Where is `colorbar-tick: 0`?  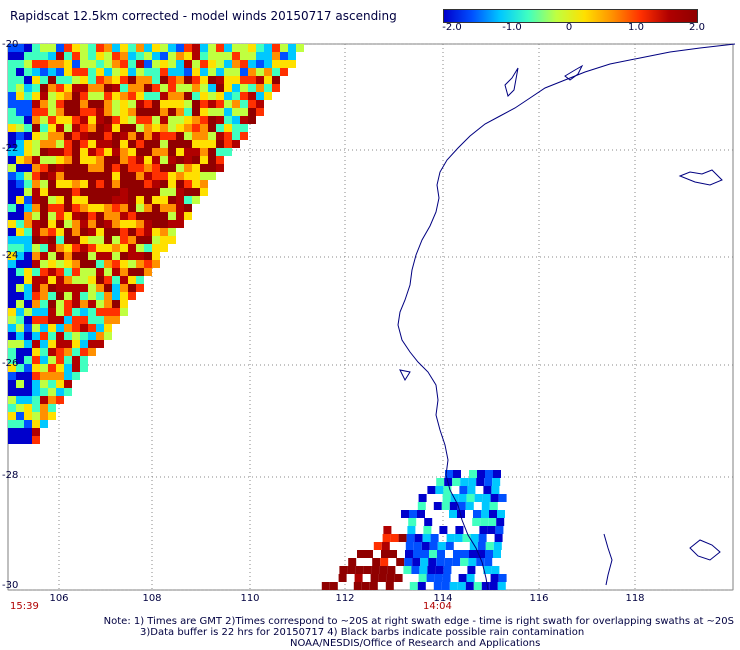 colorbar-tick: 0 is located at coordinates (569, 27).